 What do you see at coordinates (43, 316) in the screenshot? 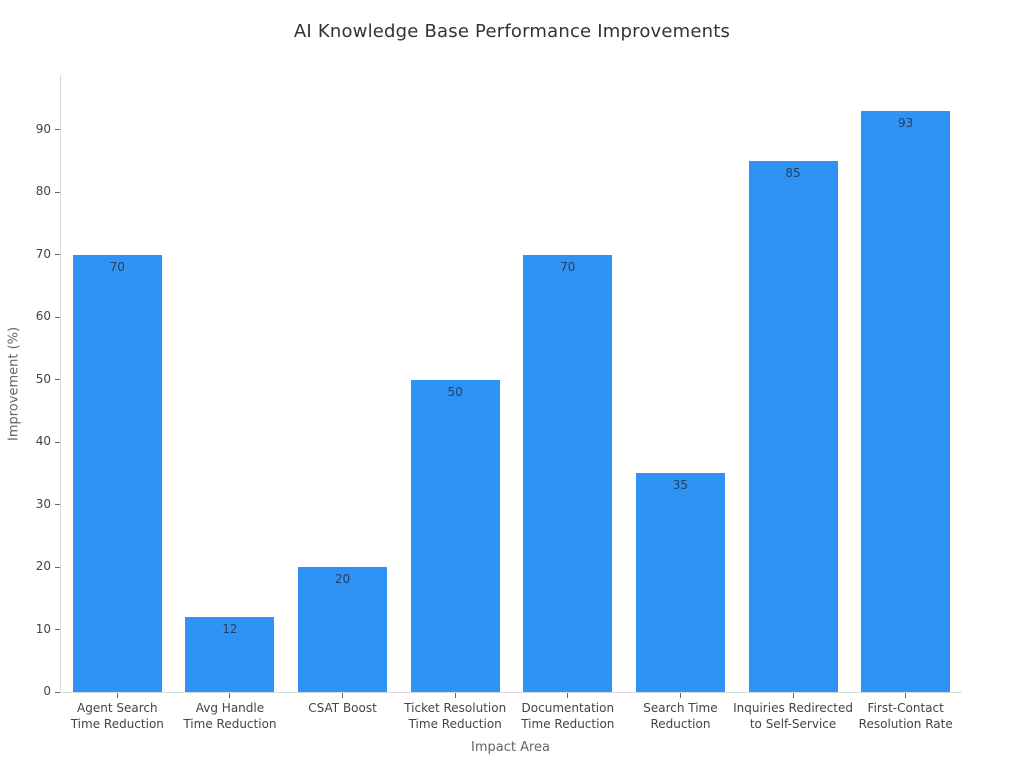
I see `y-tick-label: 60` at bounding box center [43, 316].